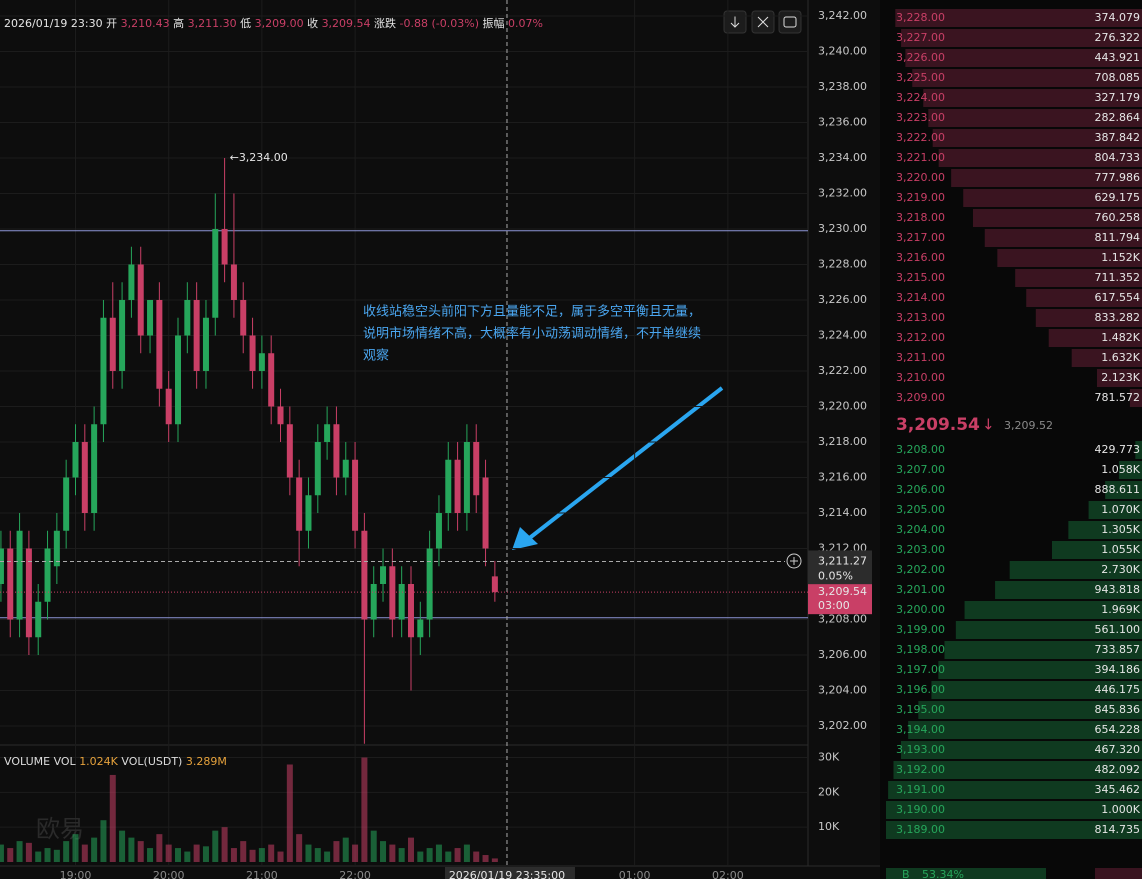 Image resolution: width=1142 pixels, height=879 pixels. What do you see at coordinates (355, 874) in the screenshot?
I see `x-tick-label: 22:00` at bounding box center [355, 874].